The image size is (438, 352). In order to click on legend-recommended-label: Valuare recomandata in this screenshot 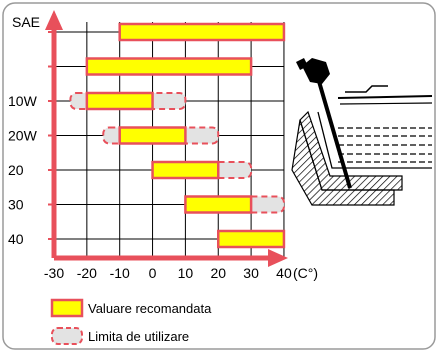, I will do `click(150, 308)`.